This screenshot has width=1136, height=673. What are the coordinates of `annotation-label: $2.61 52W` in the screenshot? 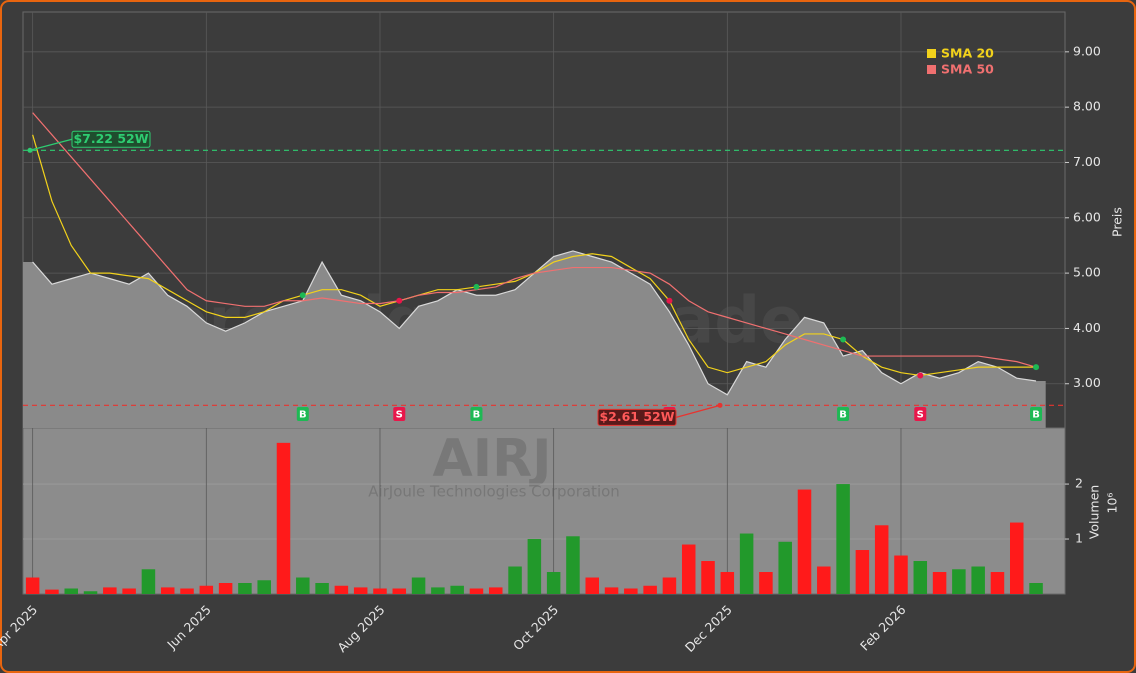 It's located at (636, 416).